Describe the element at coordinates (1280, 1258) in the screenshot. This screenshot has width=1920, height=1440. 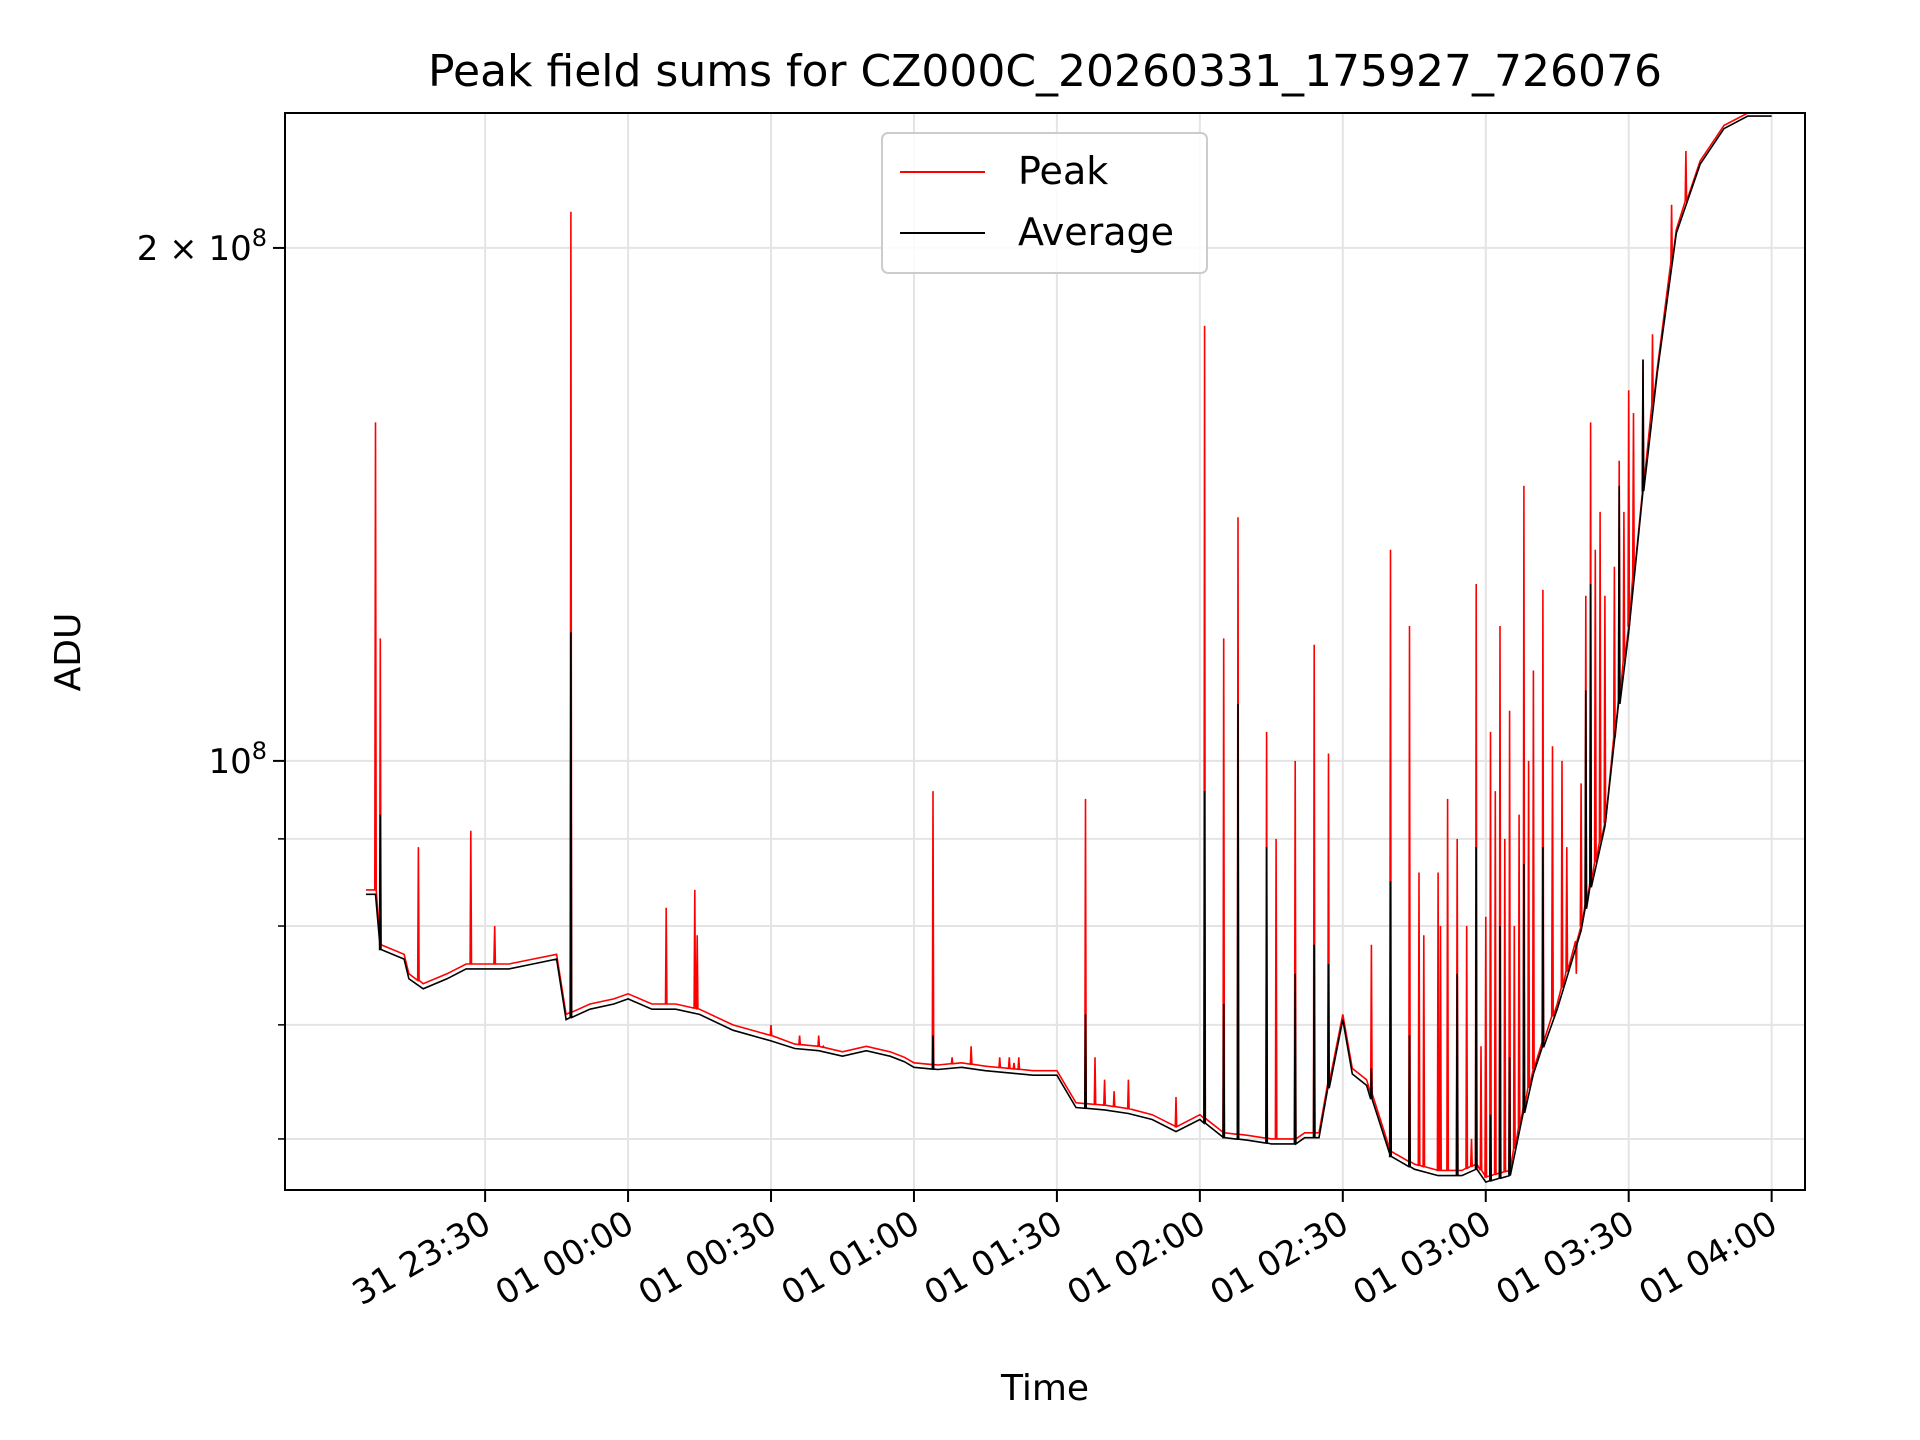
I see `x-tick-label: 01 02:30` at that location.